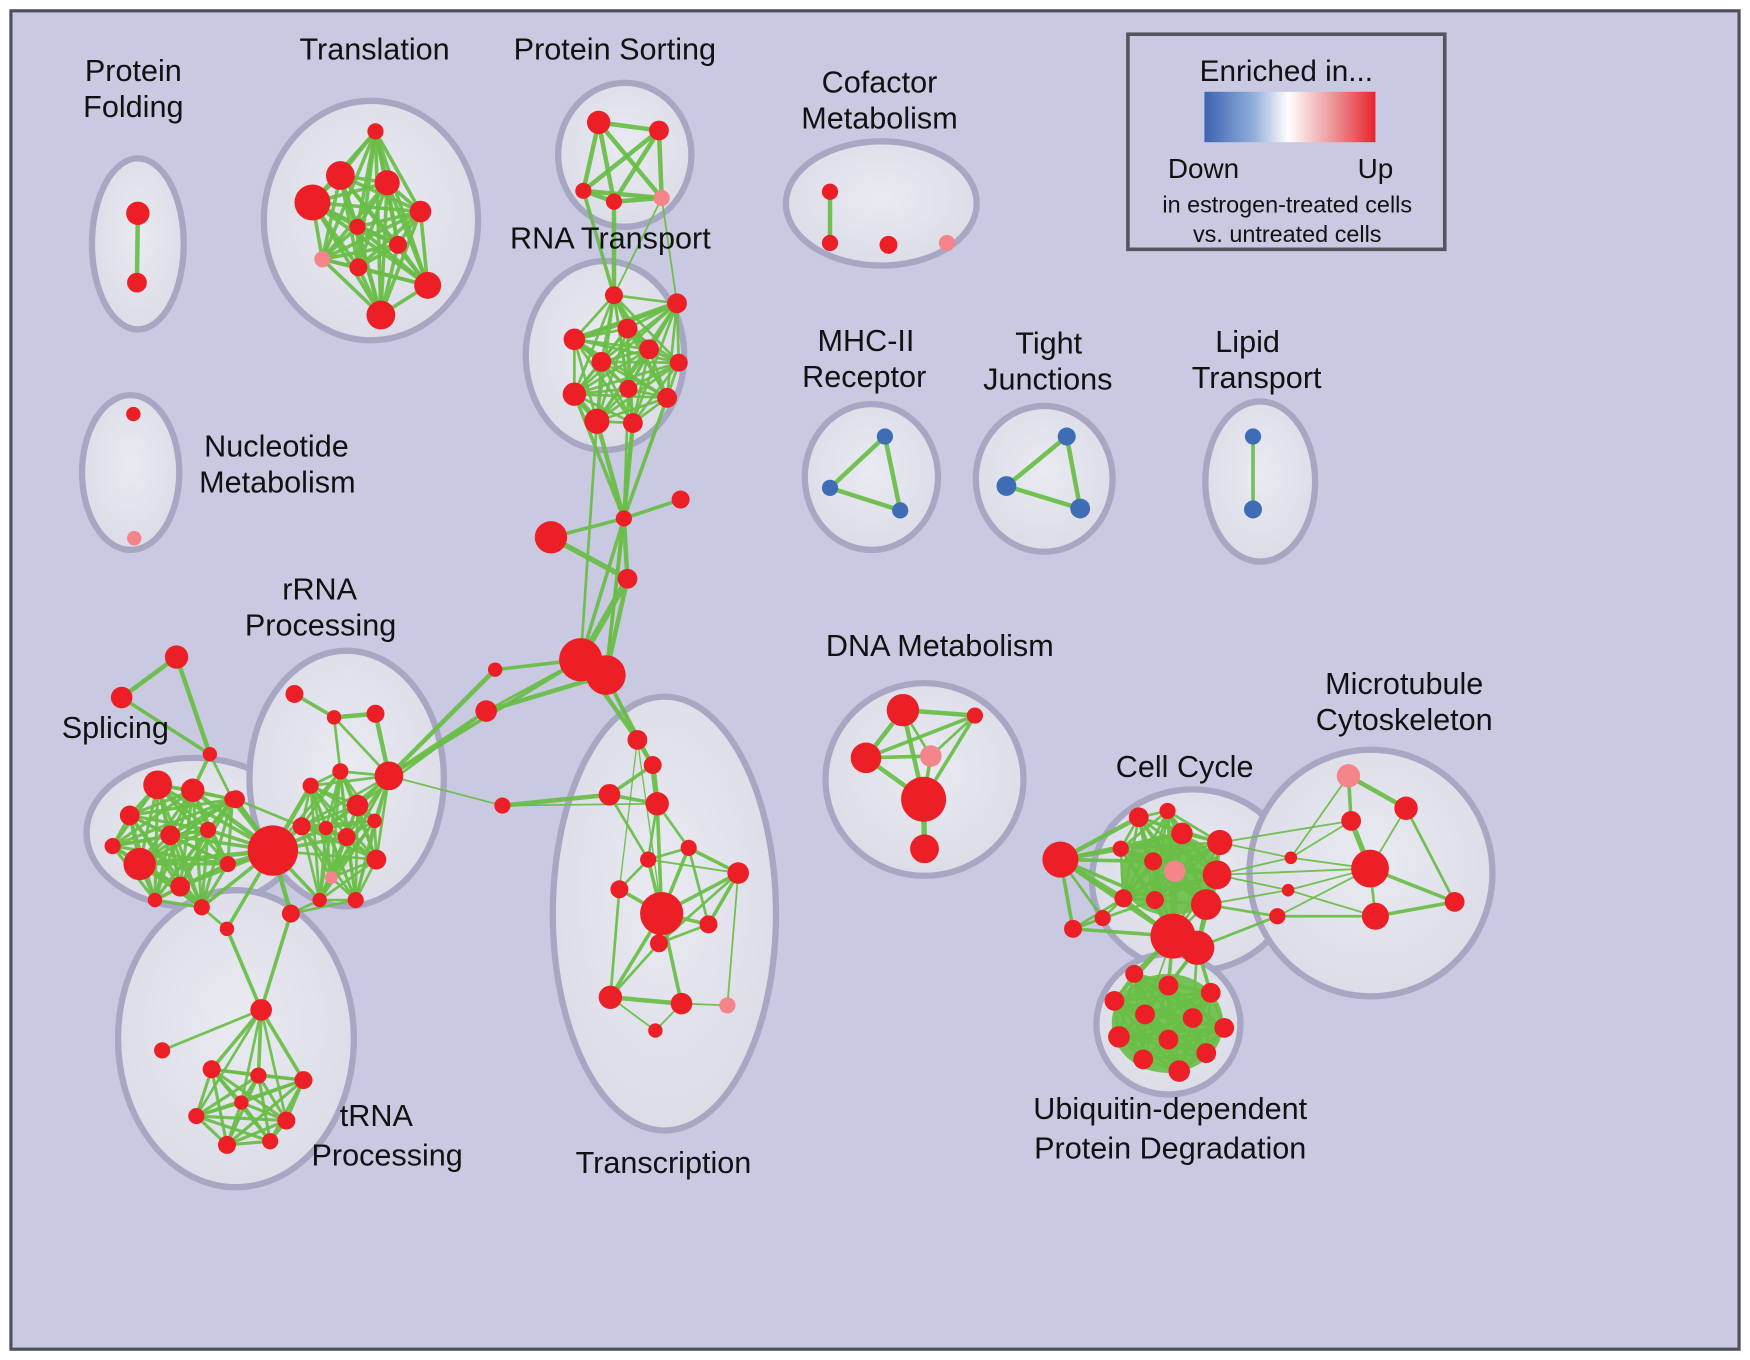 The height and width of the screenshot is (1360, 1750). Describe the element at coordinates (1144, 830) in the screenshot. I see `edge-k2-k5` at that location.